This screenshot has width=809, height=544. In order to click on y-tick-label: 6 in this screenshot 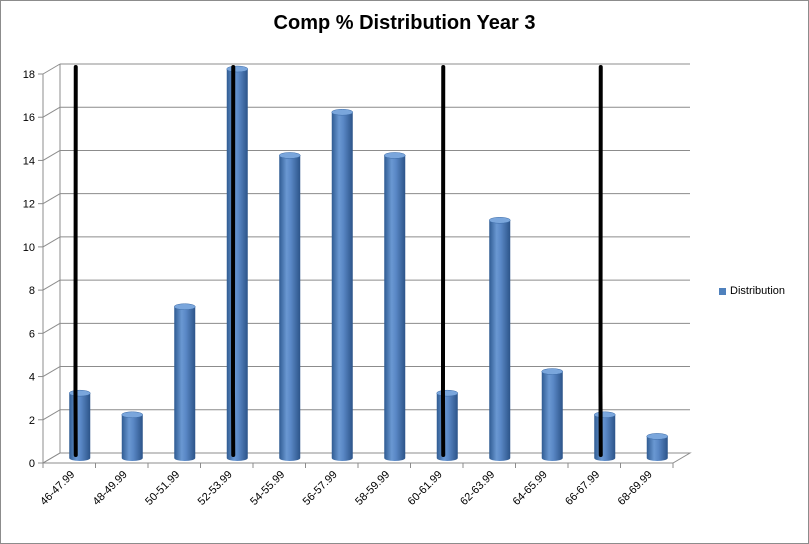, I will do `click(32, 334)`.